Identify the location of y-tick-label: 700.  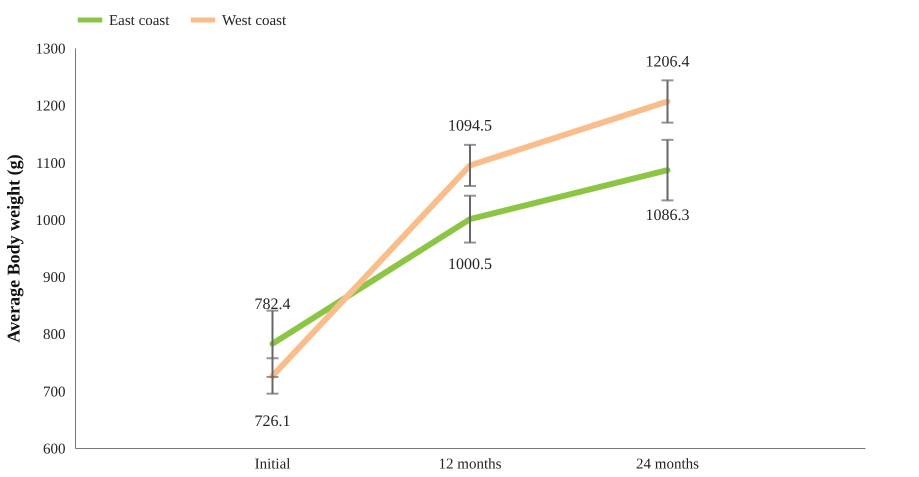
(54, 392).